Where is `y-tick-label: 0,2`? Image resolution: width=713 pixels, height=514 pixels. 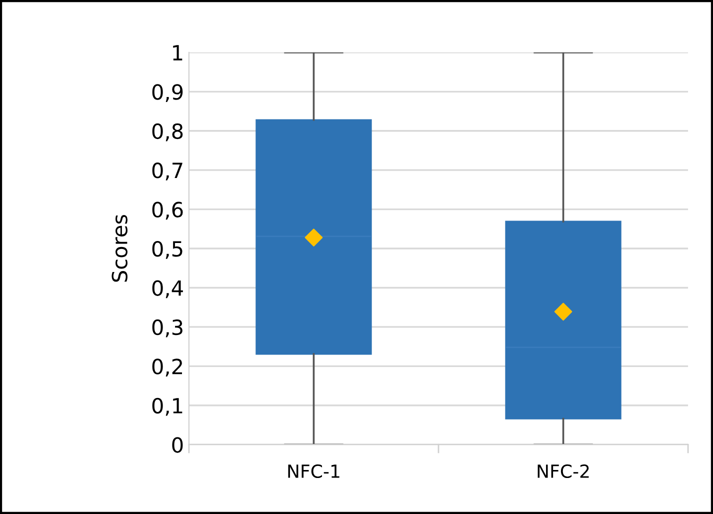
y-tick-label: 0,2 is located at coordinates (167, 367).